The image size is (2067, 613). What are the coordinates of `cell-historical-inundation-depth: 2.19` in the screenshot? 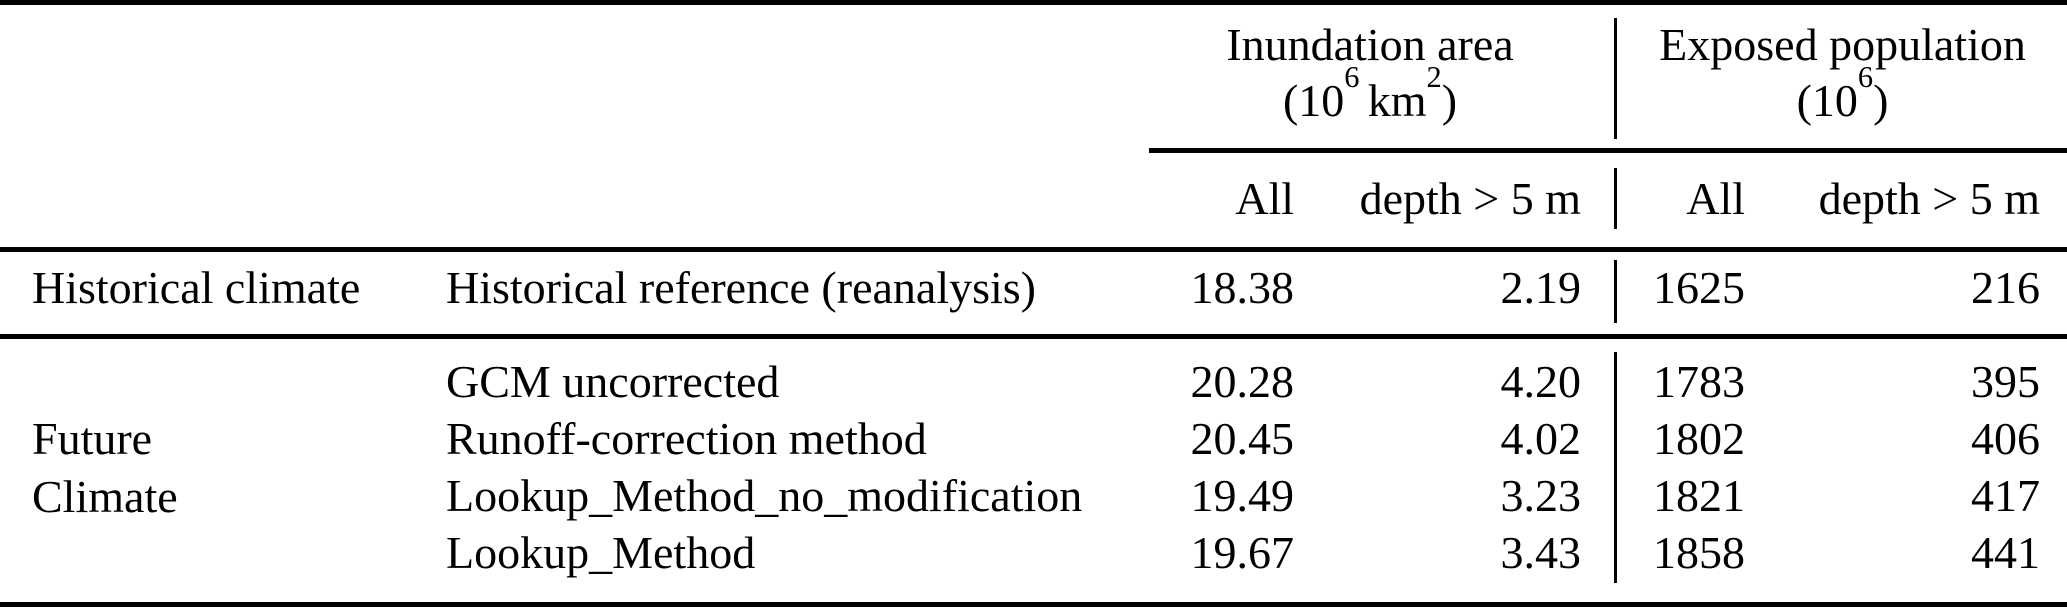 It's located at (1541, 287).